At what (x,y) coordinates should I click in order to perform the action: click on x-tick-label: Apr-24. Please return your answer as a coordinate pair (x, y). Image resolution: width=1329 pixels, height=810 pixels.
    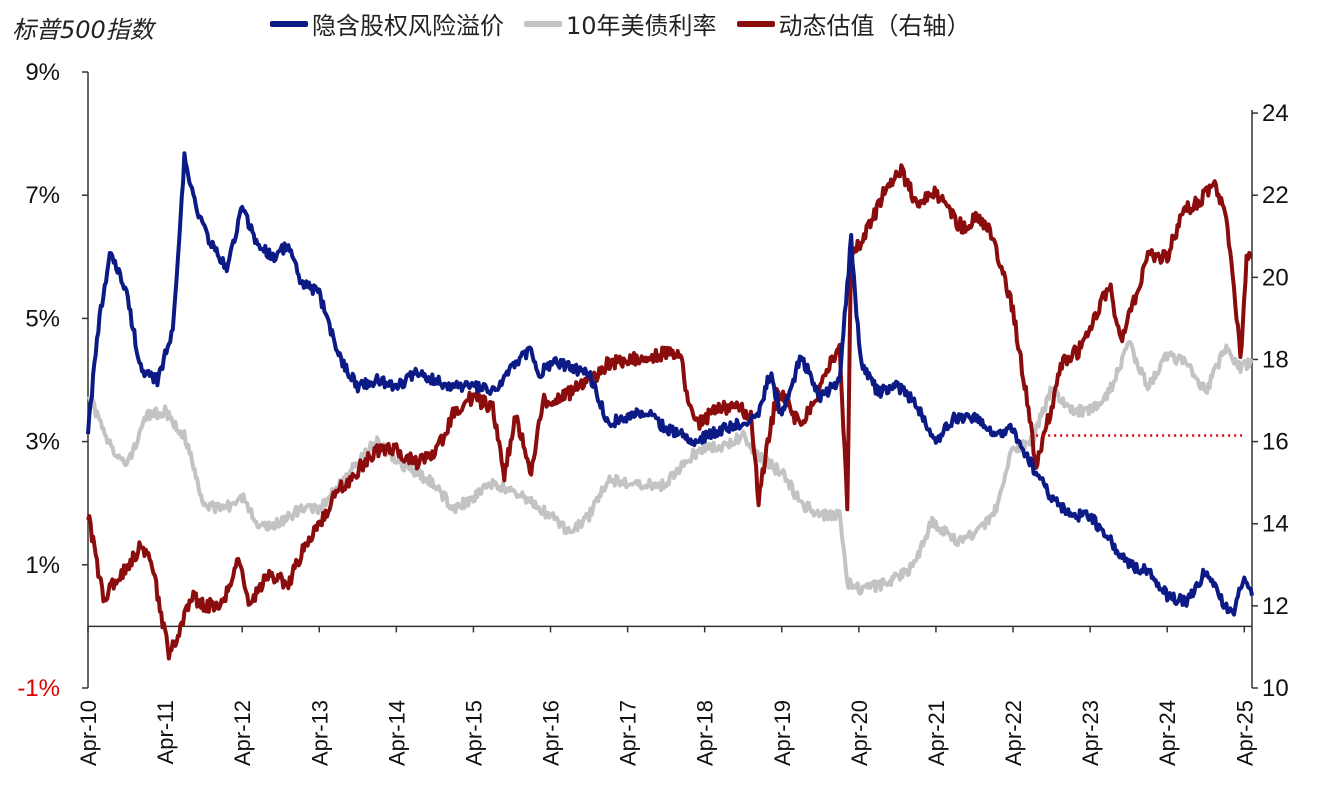
    Looking at the image, I should click on (1167, 733).